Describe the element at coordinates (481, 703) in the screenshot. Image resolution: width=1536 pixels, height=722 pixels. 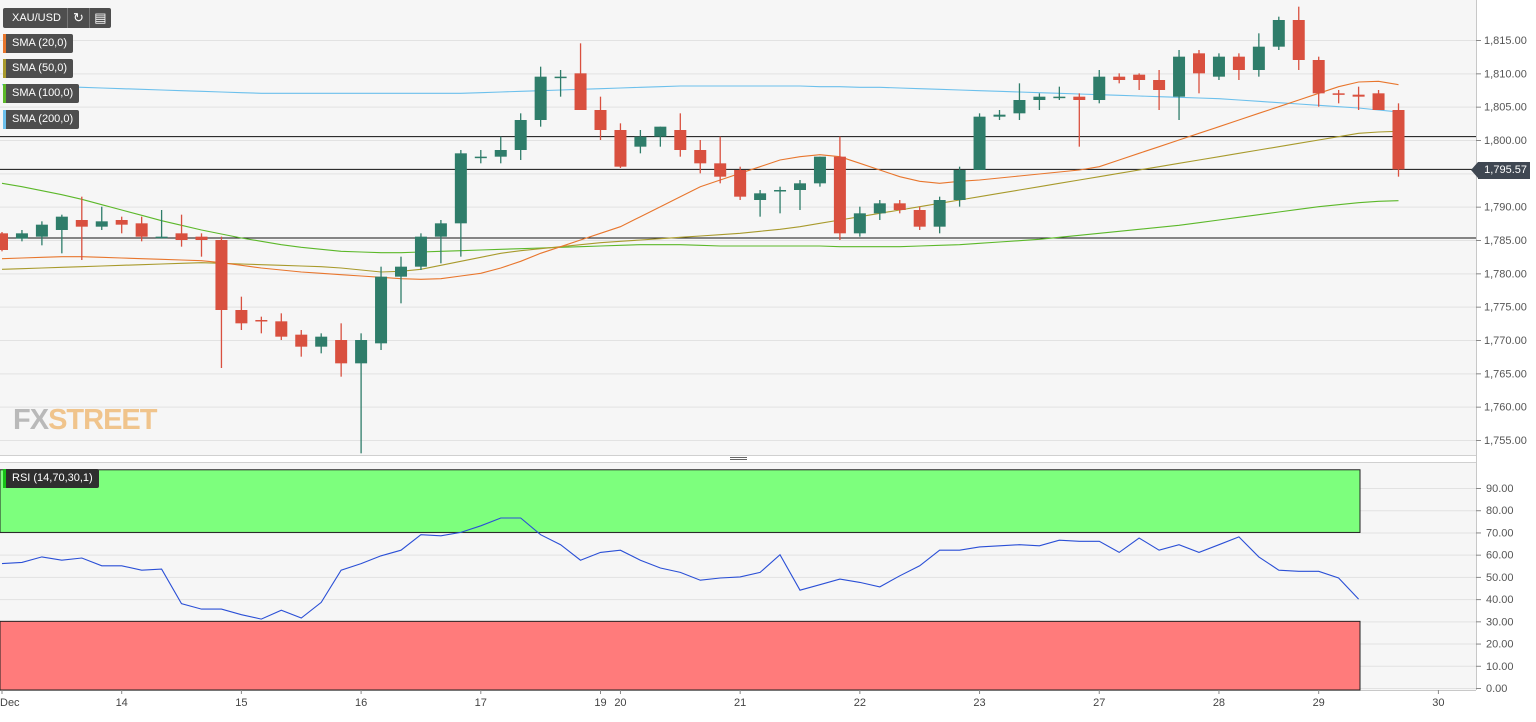
I see `time-tick-label: 17` at that location.